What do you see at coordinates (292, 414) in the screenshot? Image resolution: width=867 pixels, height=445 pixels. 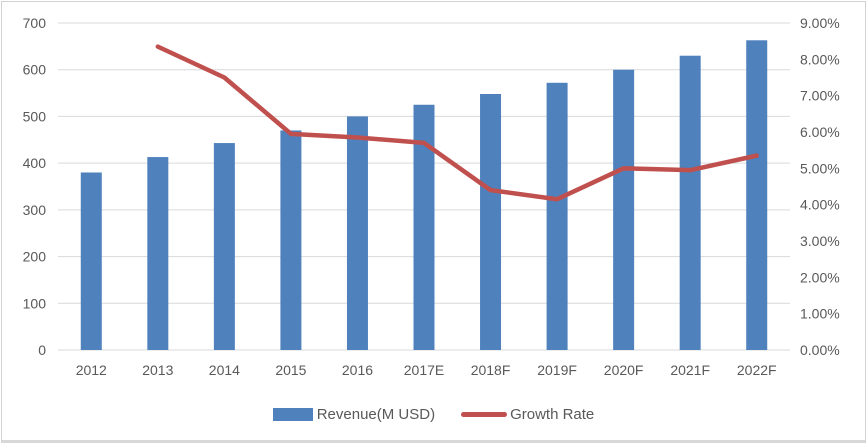 I see `revenue-bar-swatch-icon` at bounding box center [292, 414].